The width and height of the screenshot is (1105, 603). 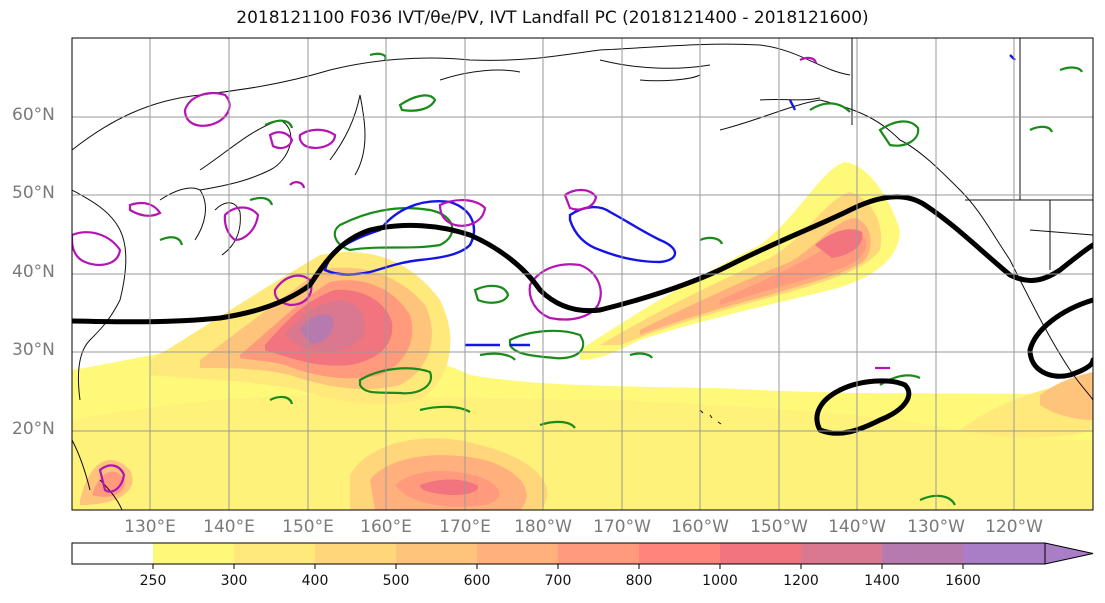 I want to click on colorbar-label-300: 300, so click(x=234, y=581).